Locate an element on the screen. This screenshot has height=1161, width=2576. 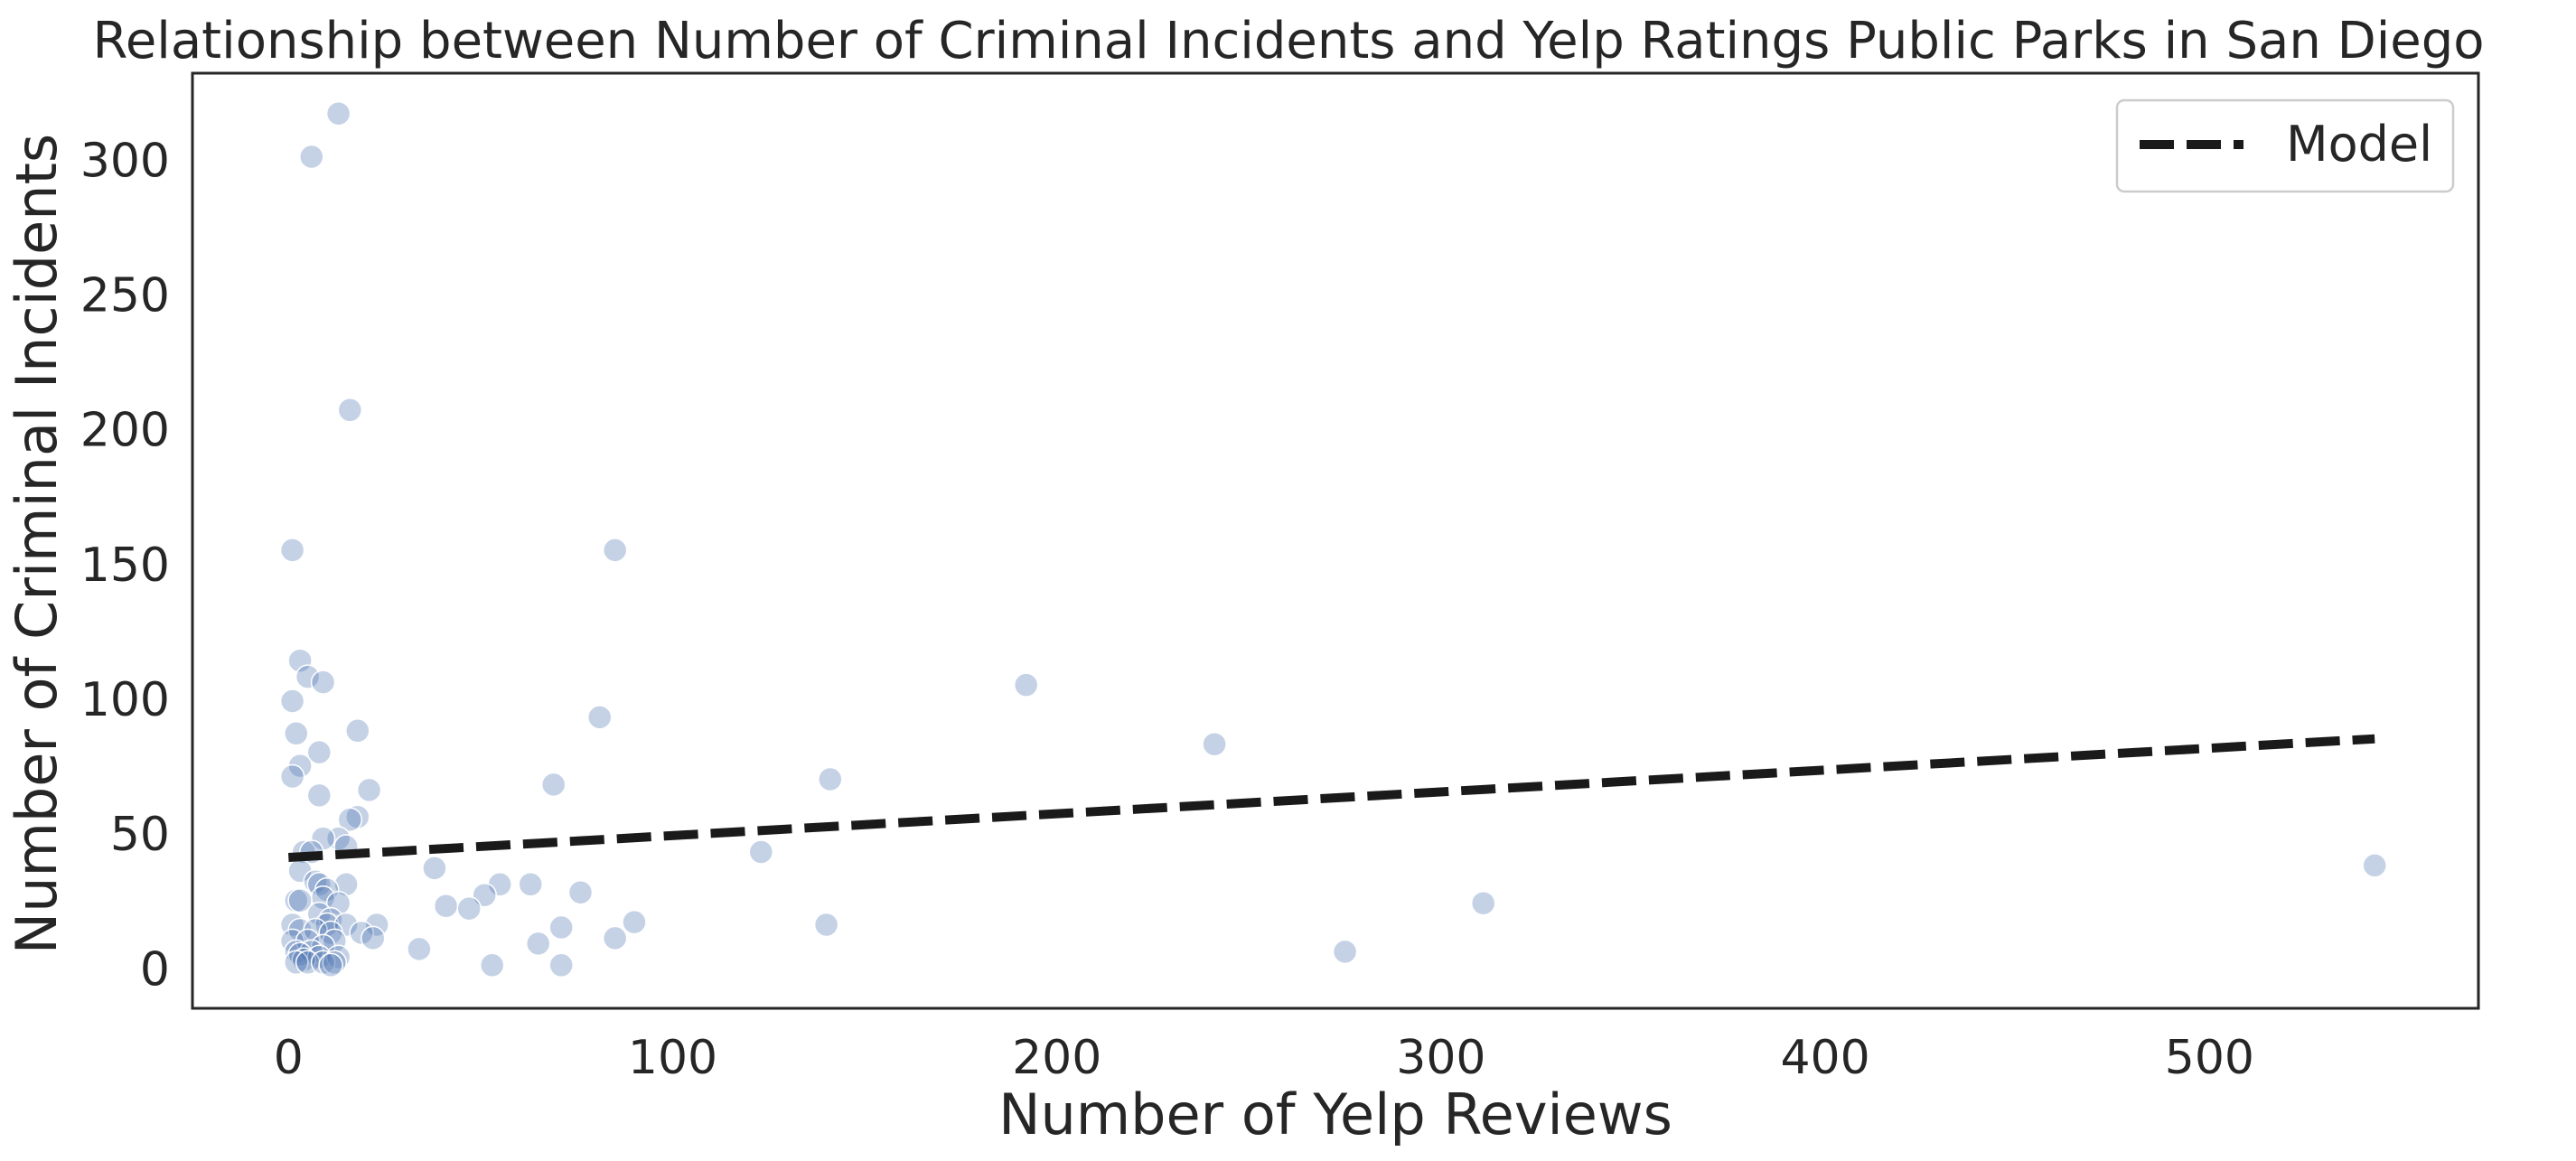
legend-label-model: Model is located at coordinates (2359, 144).